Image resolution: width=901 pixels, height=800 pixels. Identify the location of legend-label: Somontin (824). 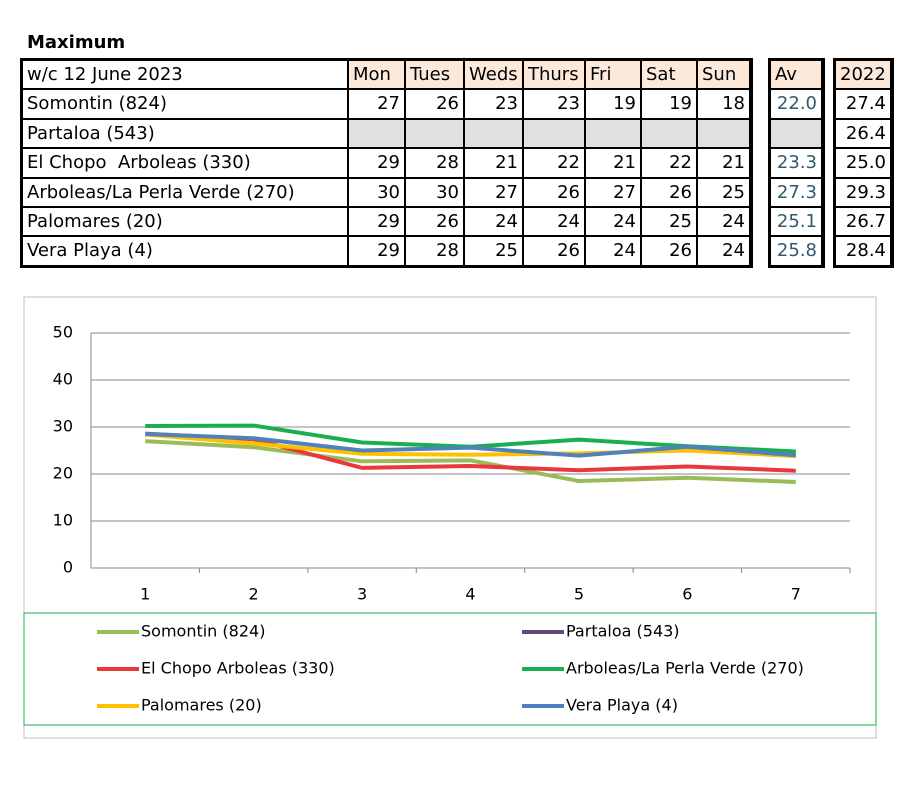
(203, 631).